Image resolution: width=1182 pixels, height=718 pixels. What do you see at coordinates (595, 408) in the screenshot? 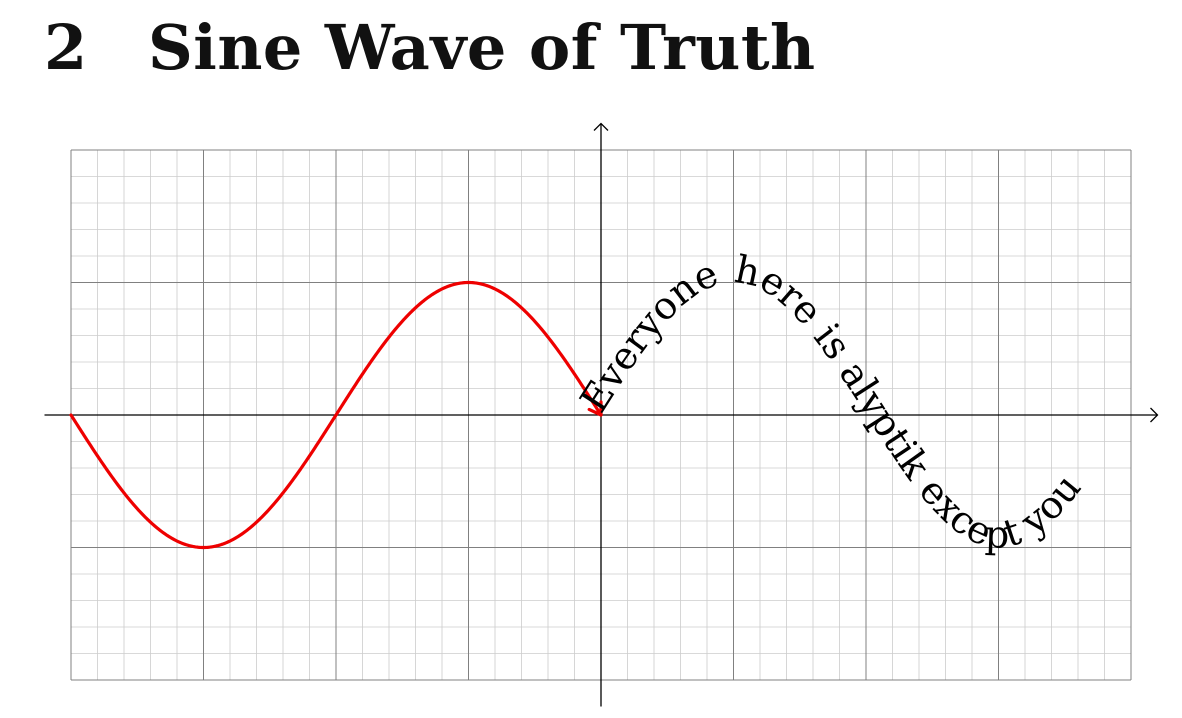
I see `sine-curve-arrow-icon` at bounding box center [595, 408].